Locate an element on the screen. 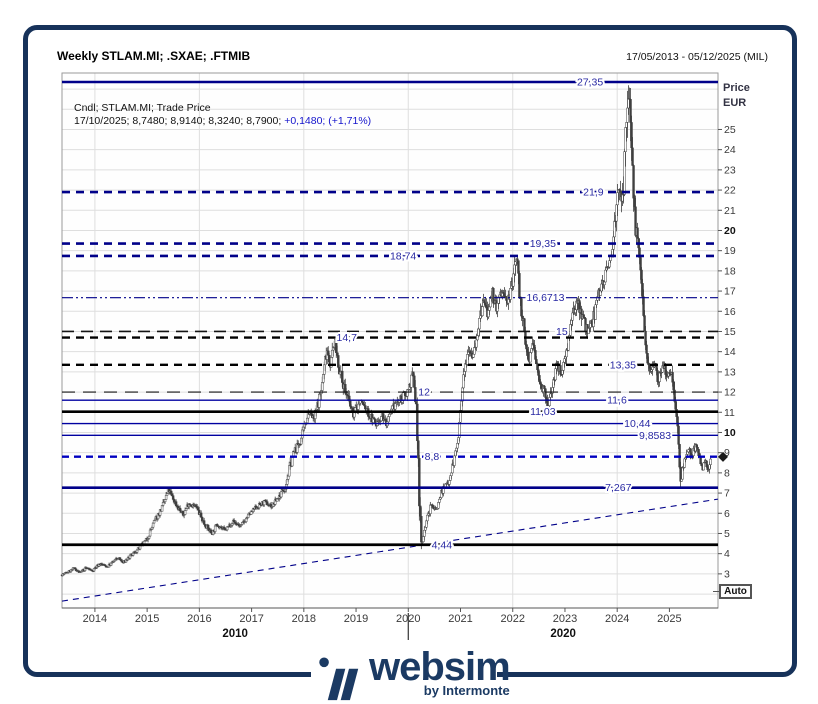 The image size is (818, 704). legend-series-line: Cndl; STLAM.MI; Trade Price is located at coordinates (142, 108).